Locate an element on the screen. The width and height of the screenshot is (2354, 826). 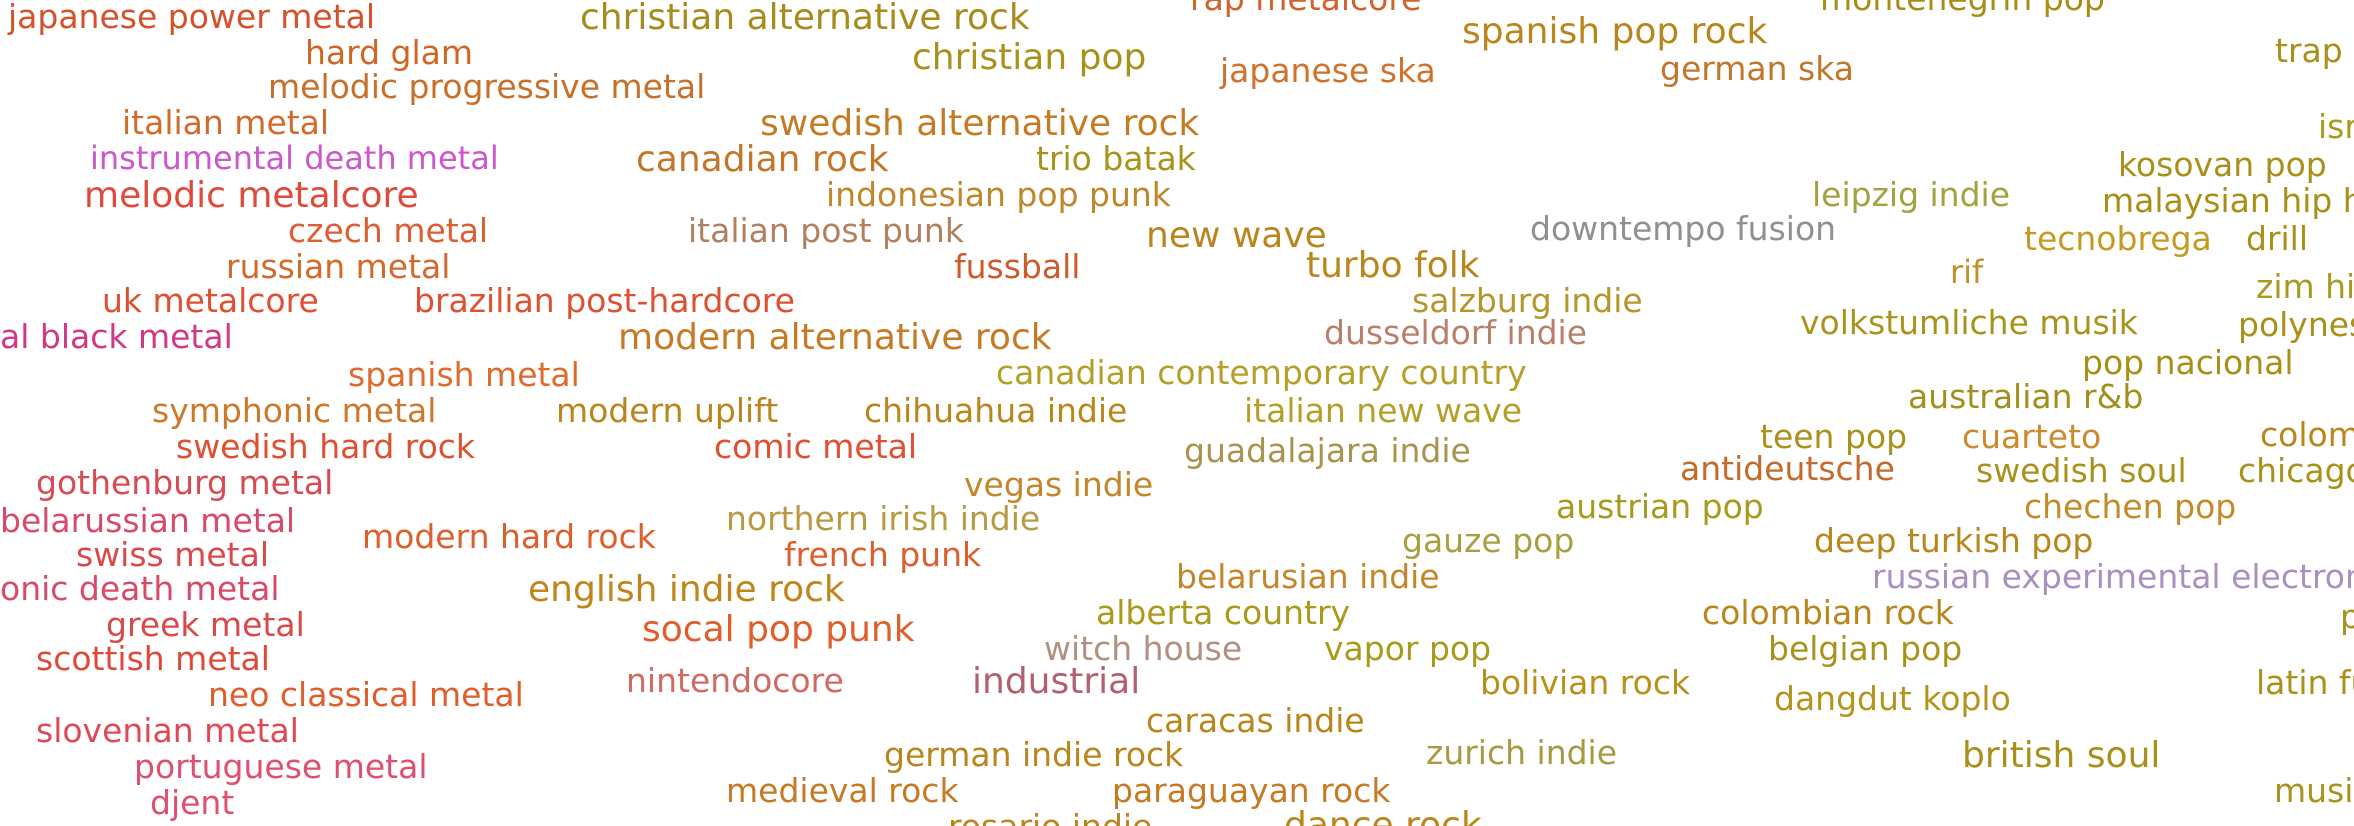
genre-label: christian pop is located at coordinates (1029, 57).